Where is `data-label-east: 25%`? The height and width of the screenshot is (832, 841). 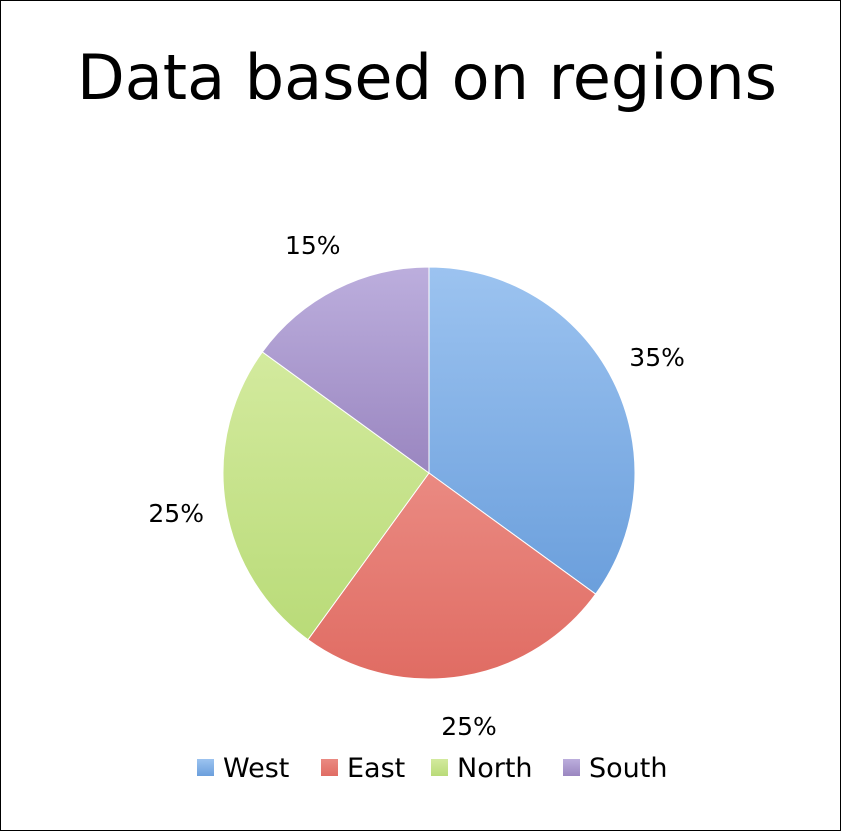
data-label-east: 25% is located at coordinates (469, 726).